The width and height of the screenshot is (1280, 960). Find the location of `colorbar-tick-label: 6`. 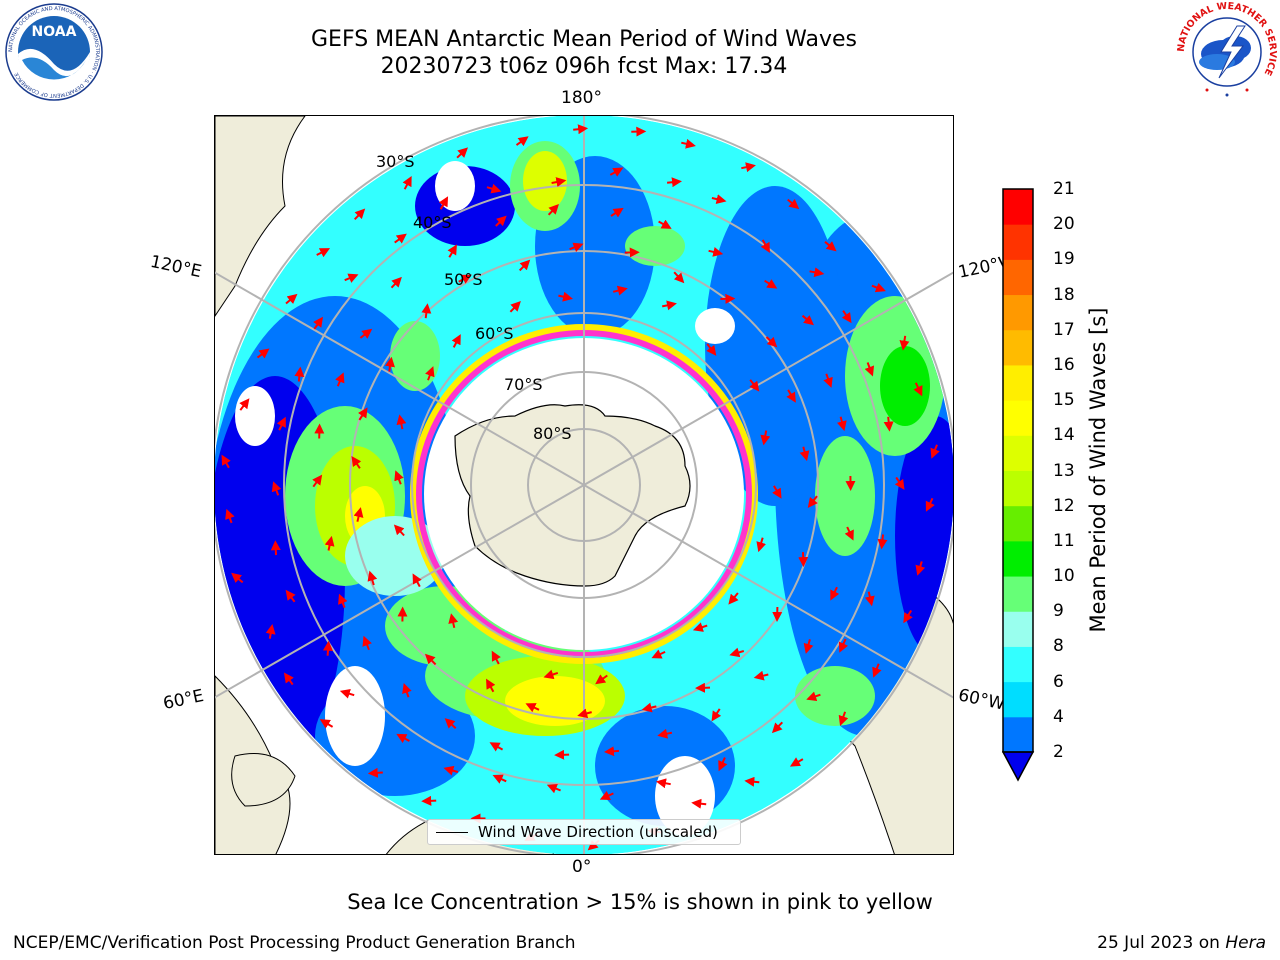

colorbar-tick-label: 6 is located at coordinates (1058, 681).